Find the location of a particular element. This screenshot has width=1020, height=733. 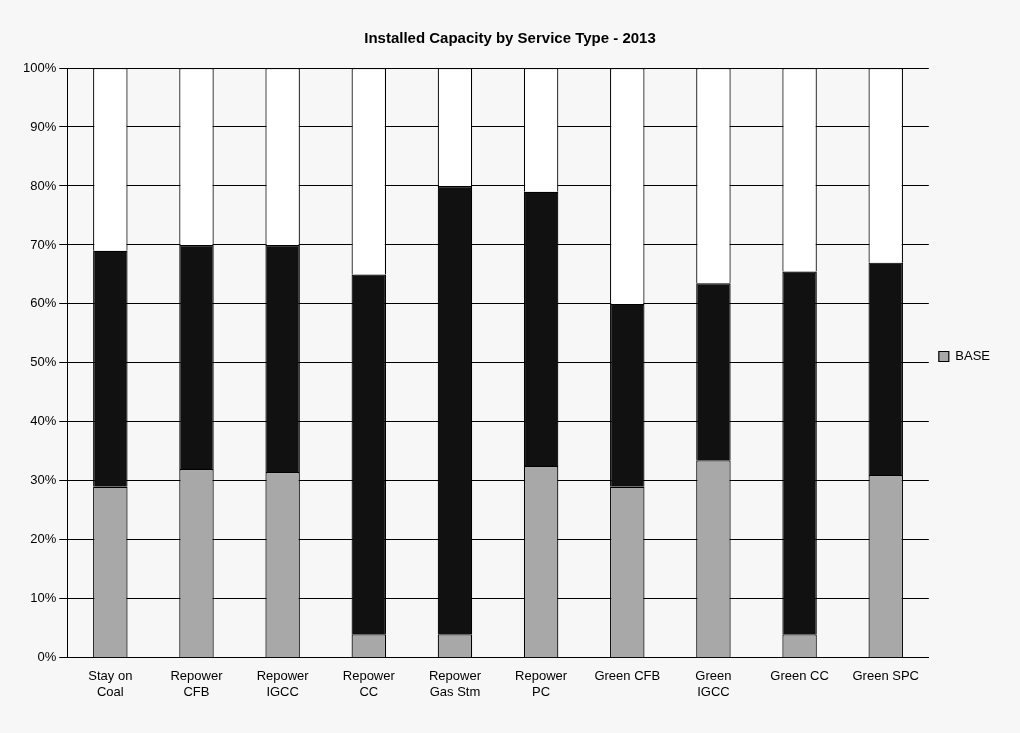

x-tick-label: Green IGCC is located at coordinates (713, 683).